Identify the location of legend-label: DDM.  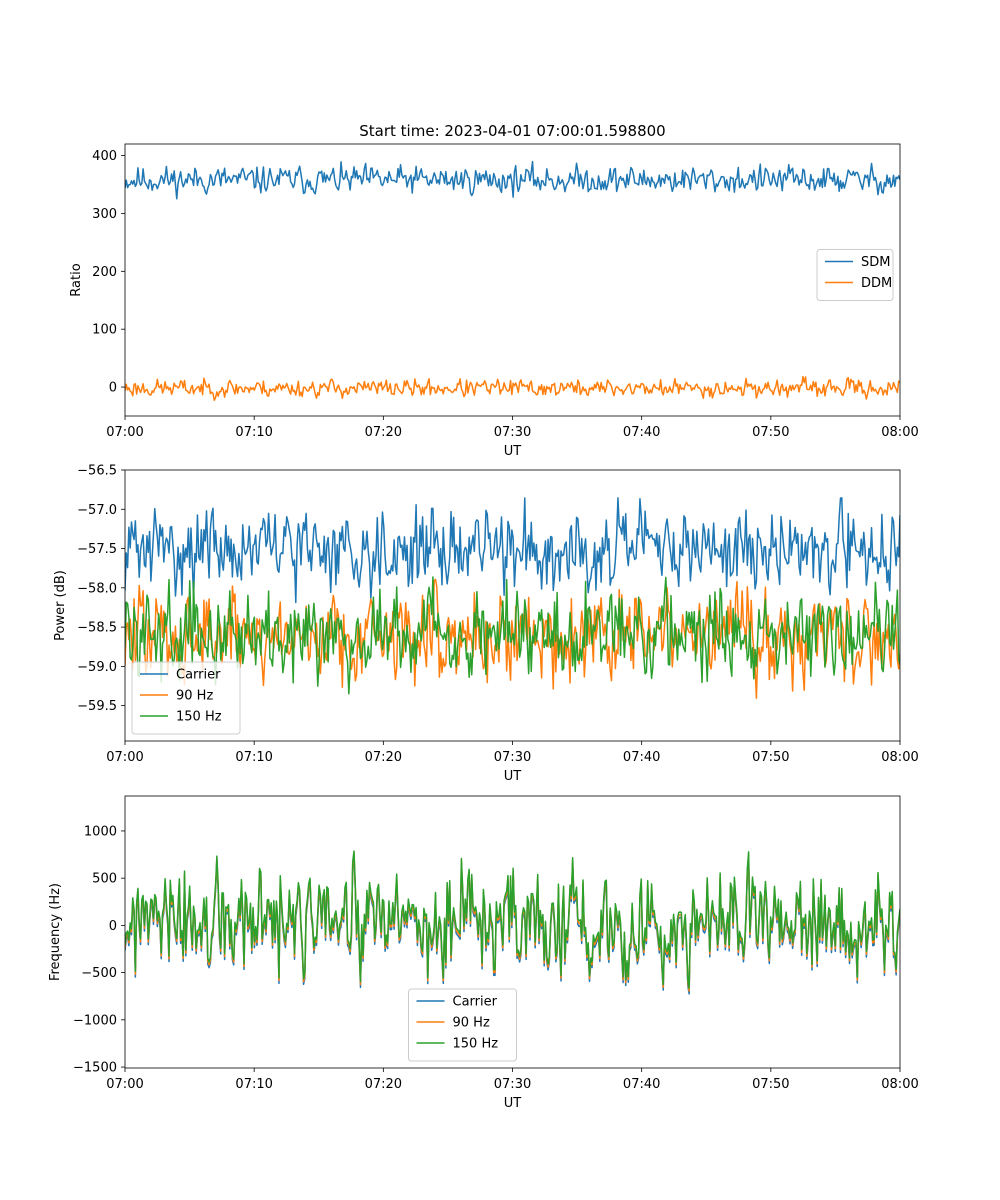
(876, 283).